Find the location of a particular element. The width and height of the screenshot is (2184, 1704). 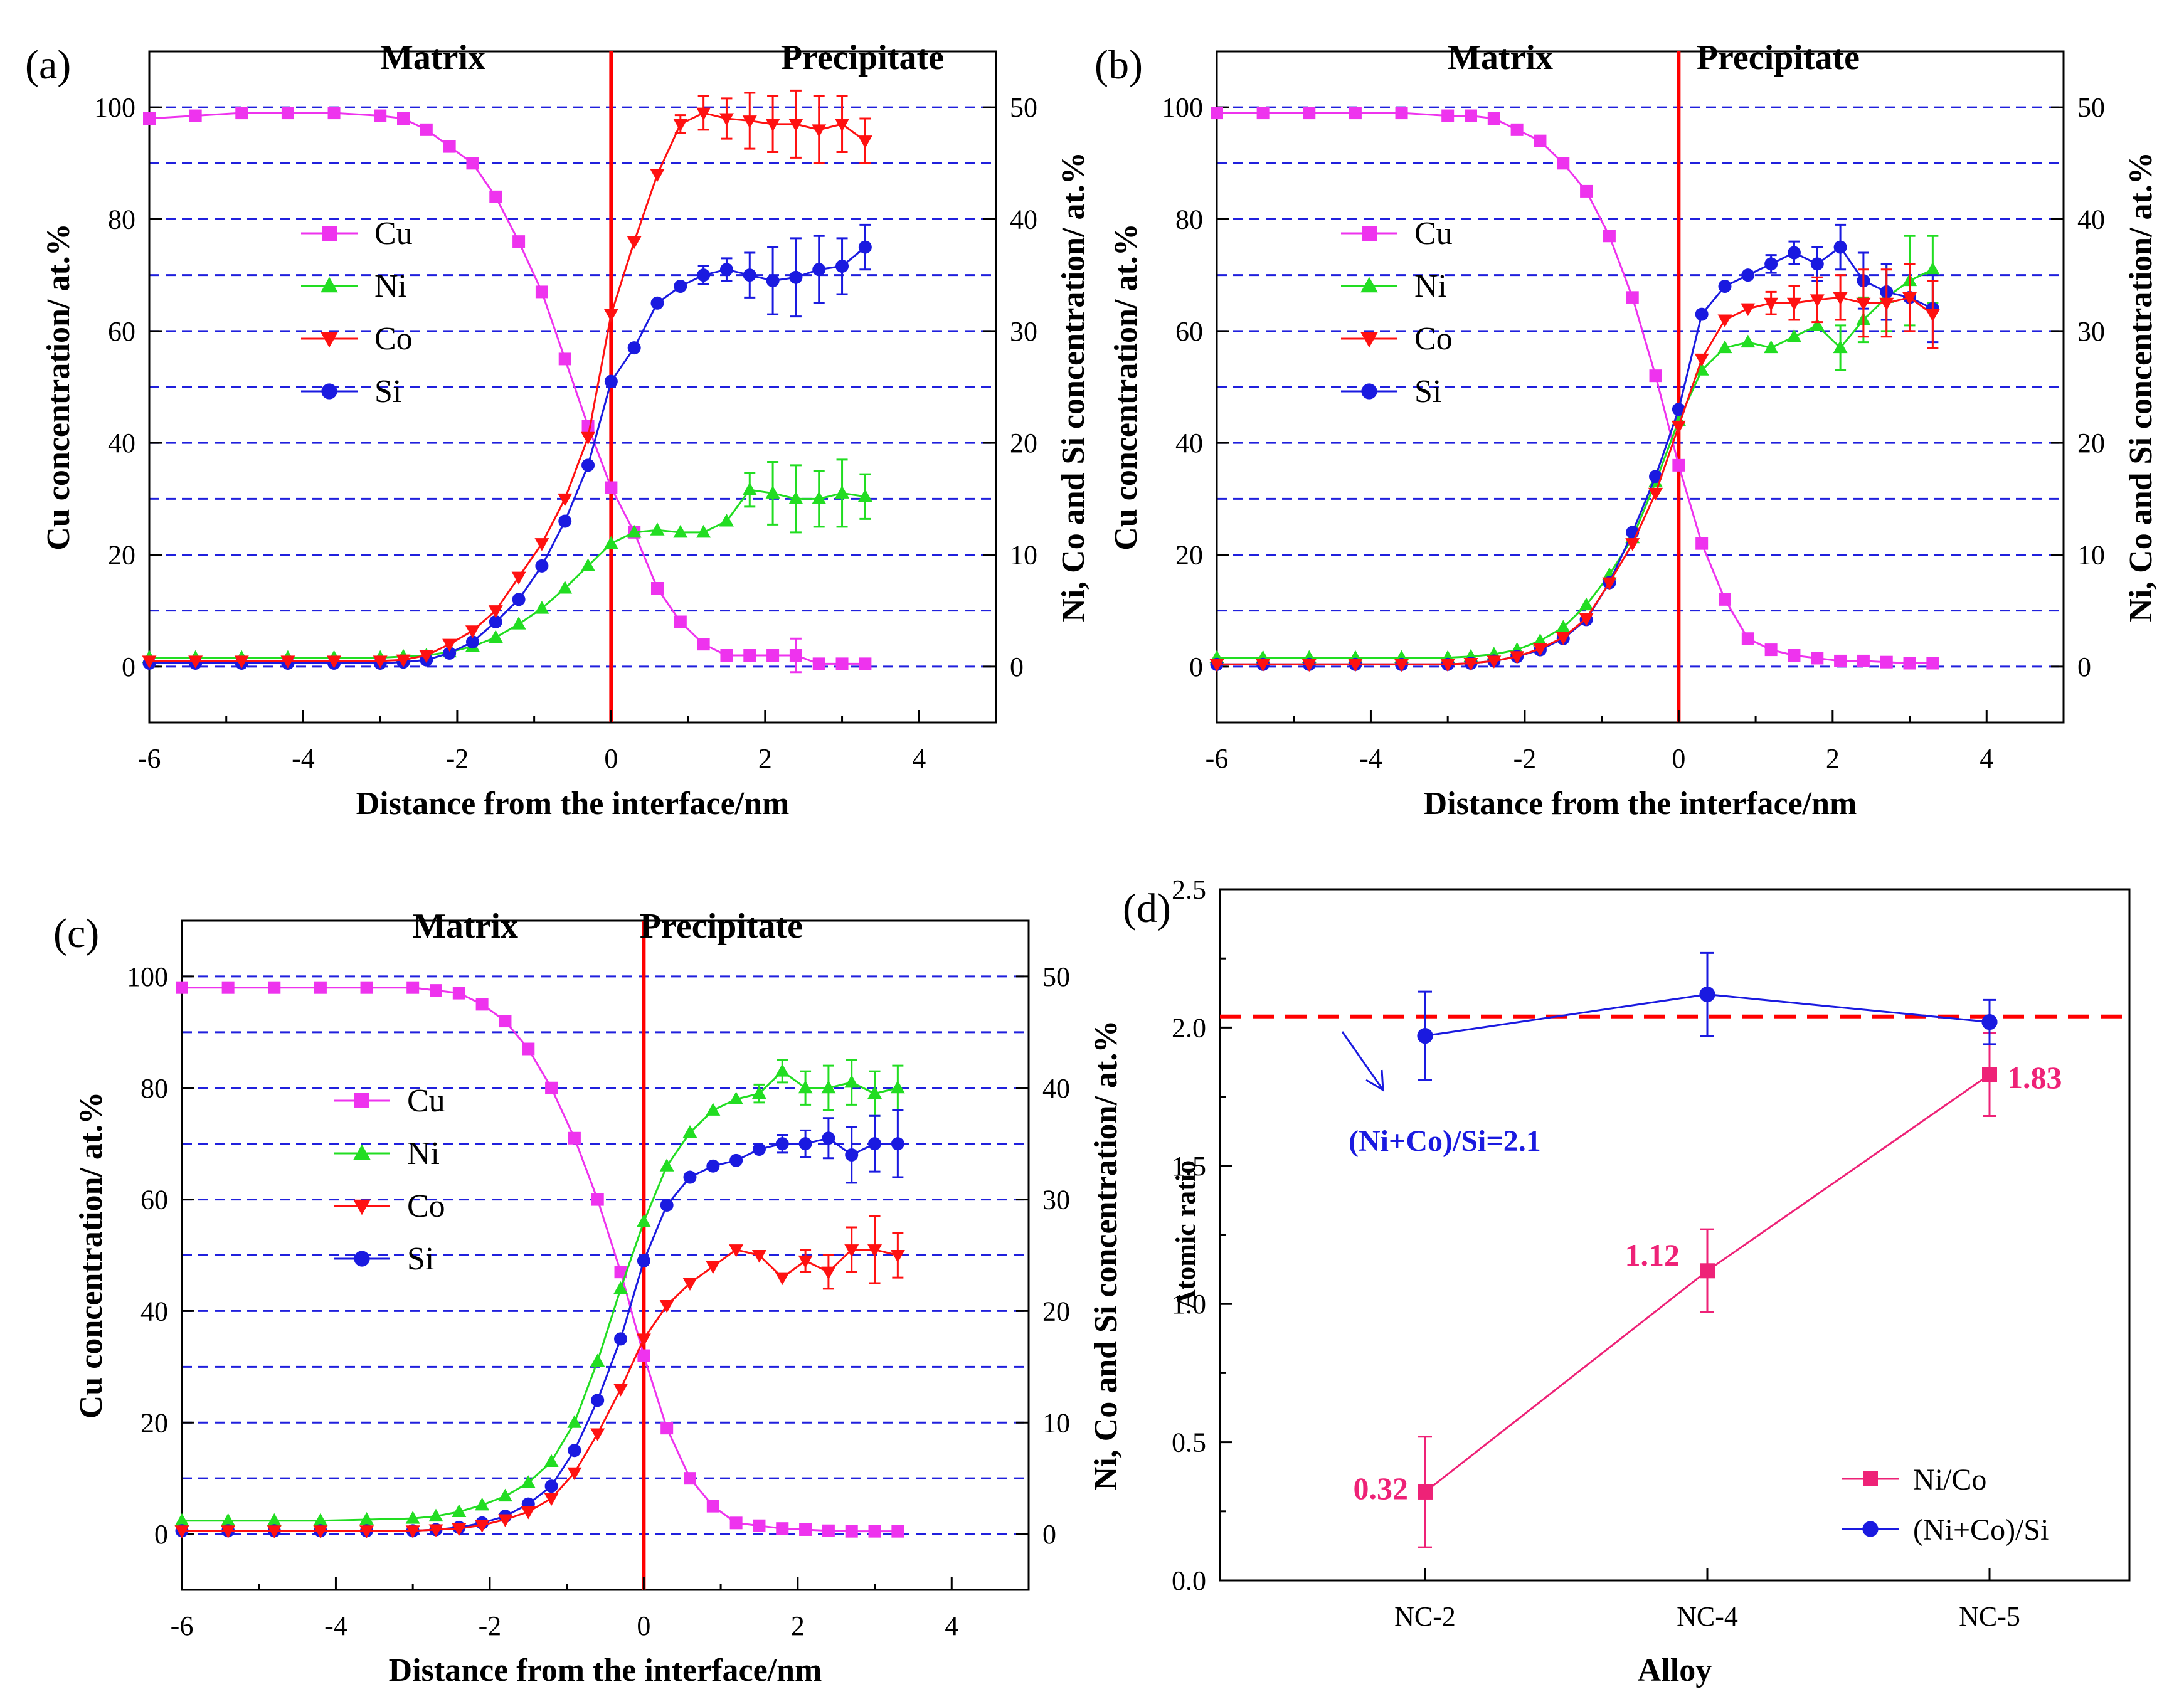

y-tick-label: 20 is located at coordinates (1189, 555).